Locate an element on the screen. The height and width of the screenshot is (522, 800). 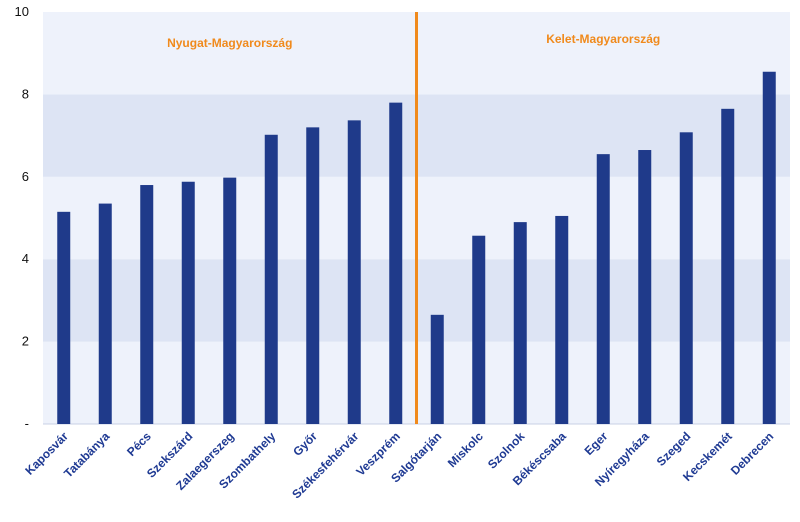
y-tick-label: 6 is located at coordinates (25, 176).